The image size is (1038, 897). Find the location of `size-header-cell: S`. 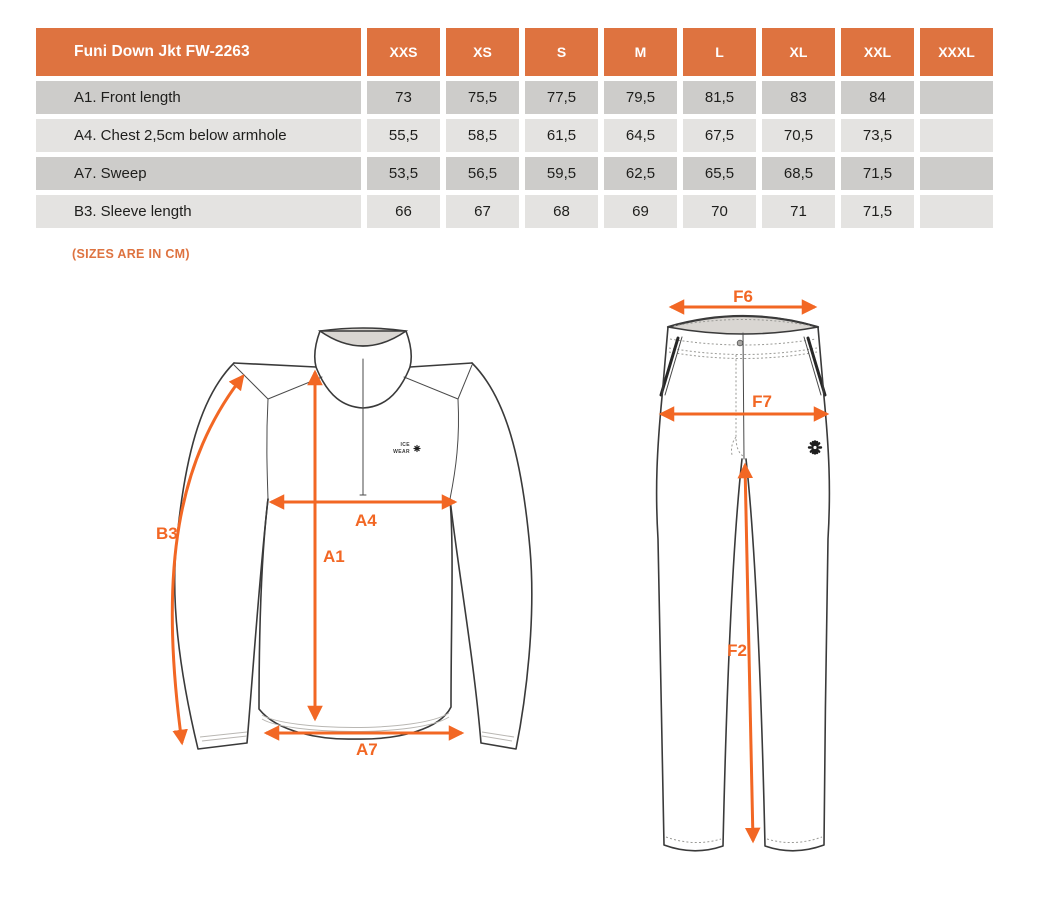

size-header-cell: S is located at coordinates (561, 52).